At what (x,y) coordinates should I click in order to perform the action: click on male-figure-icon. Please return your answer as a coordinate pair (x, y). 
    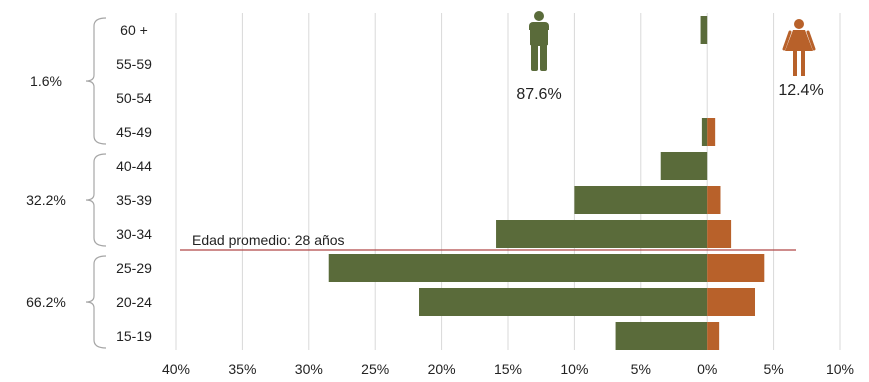
    Looking at the image, I should click on (539, 41).